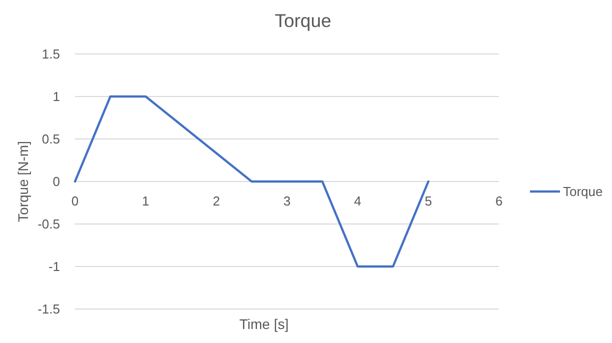  Describe the element at coordinates (51, 54) in the screenshot. I see `y-tick-label: 1.5` at that location.